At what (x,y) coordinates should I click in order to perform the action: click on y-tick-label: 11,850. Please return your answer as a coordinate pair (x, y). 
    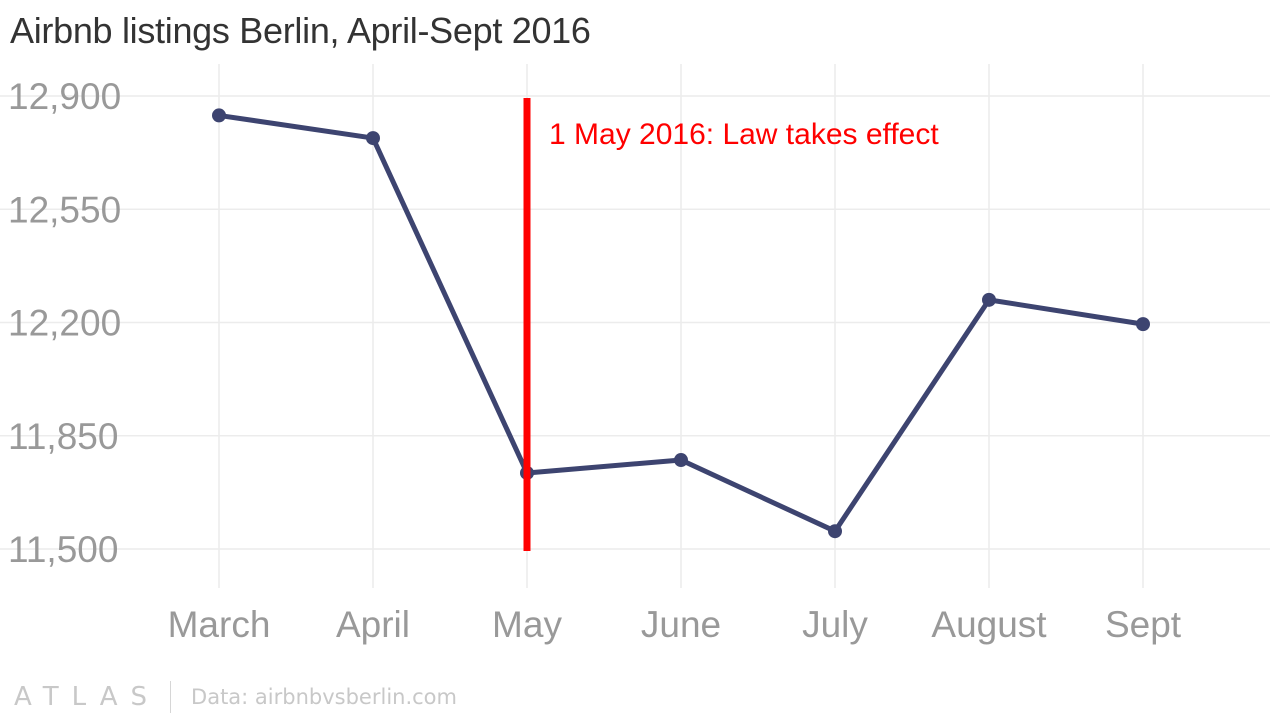
    Looking at the image, I should click on (63, 436).